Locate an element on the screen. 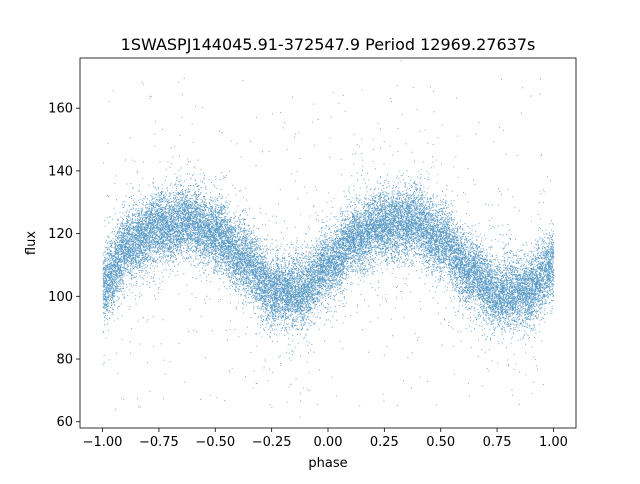  x-tick-label: −0.25 is located at coordinates (272, 442).